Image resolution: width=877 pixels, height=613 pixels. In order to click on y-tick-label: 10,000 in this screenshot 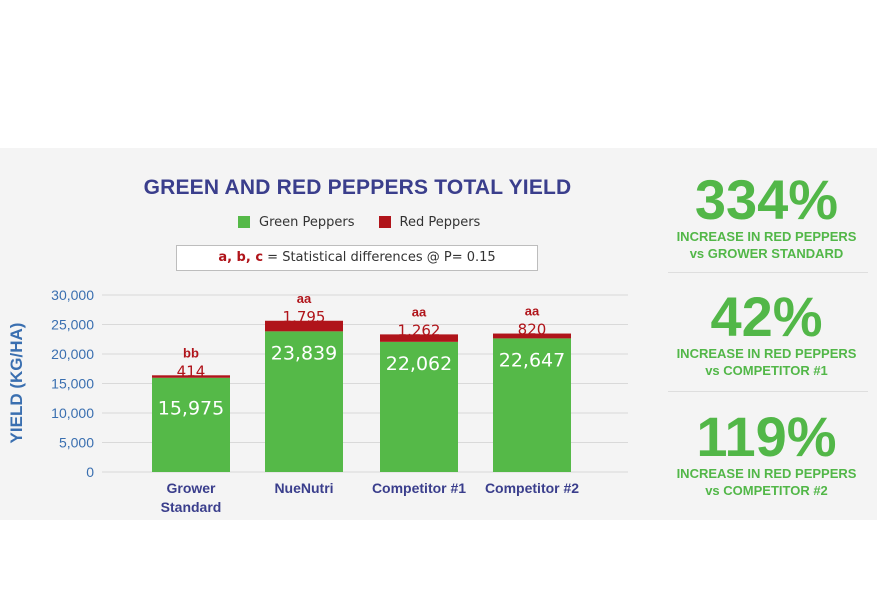, I will do `click(72, 413)`.